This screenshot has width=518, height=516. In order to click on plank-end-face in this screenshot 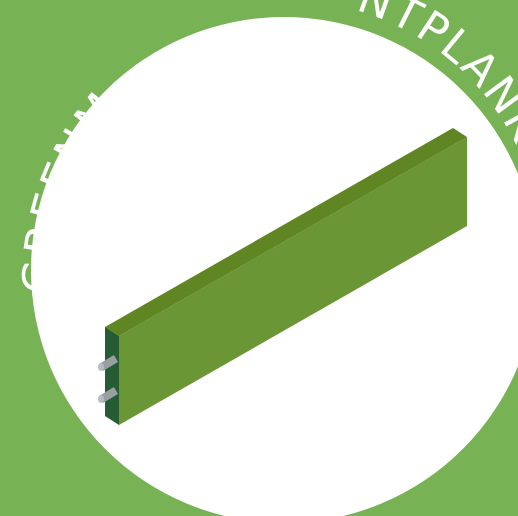, I will do `click(112, 376)`.